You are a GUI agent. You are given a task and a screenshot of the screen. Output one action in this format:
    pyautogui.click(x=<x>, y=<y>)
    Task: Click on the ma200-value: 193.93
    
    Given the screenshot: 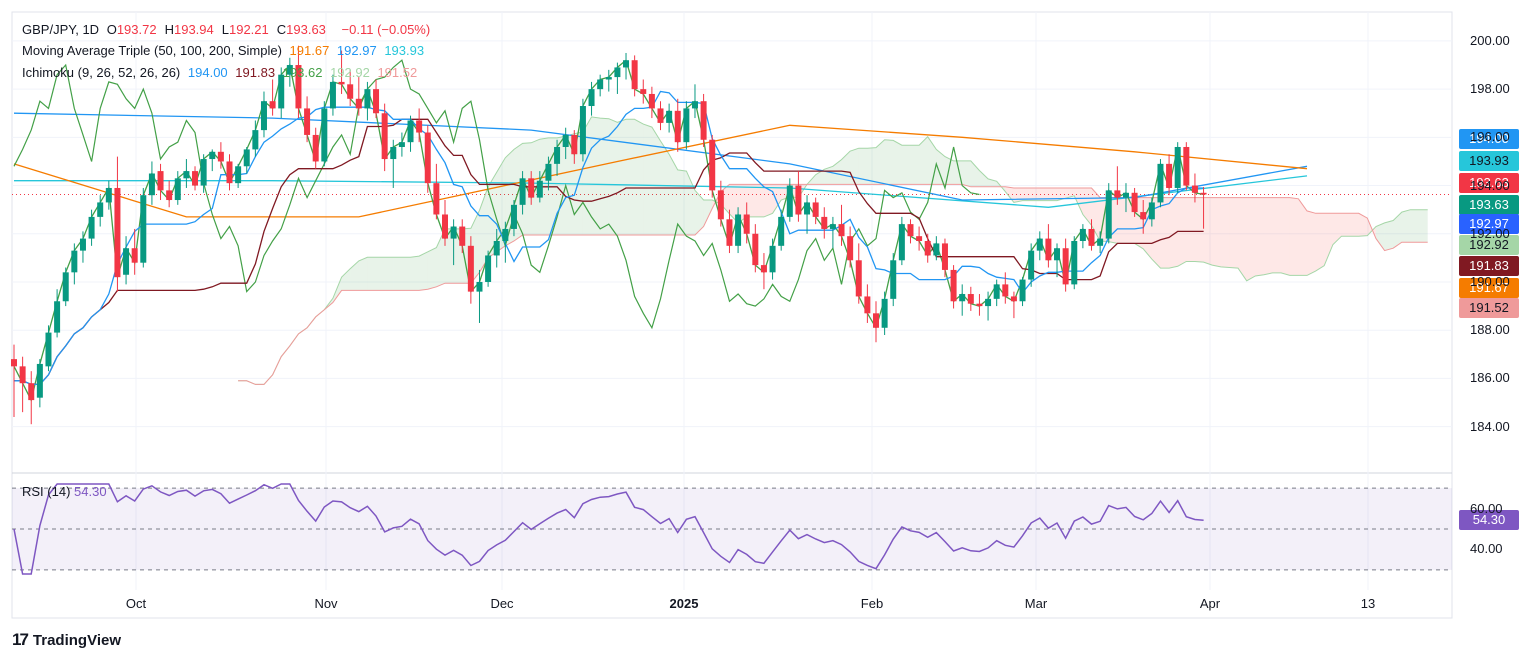 What is the action you would take?
    pyautogui.click(x=404, y=50)
    